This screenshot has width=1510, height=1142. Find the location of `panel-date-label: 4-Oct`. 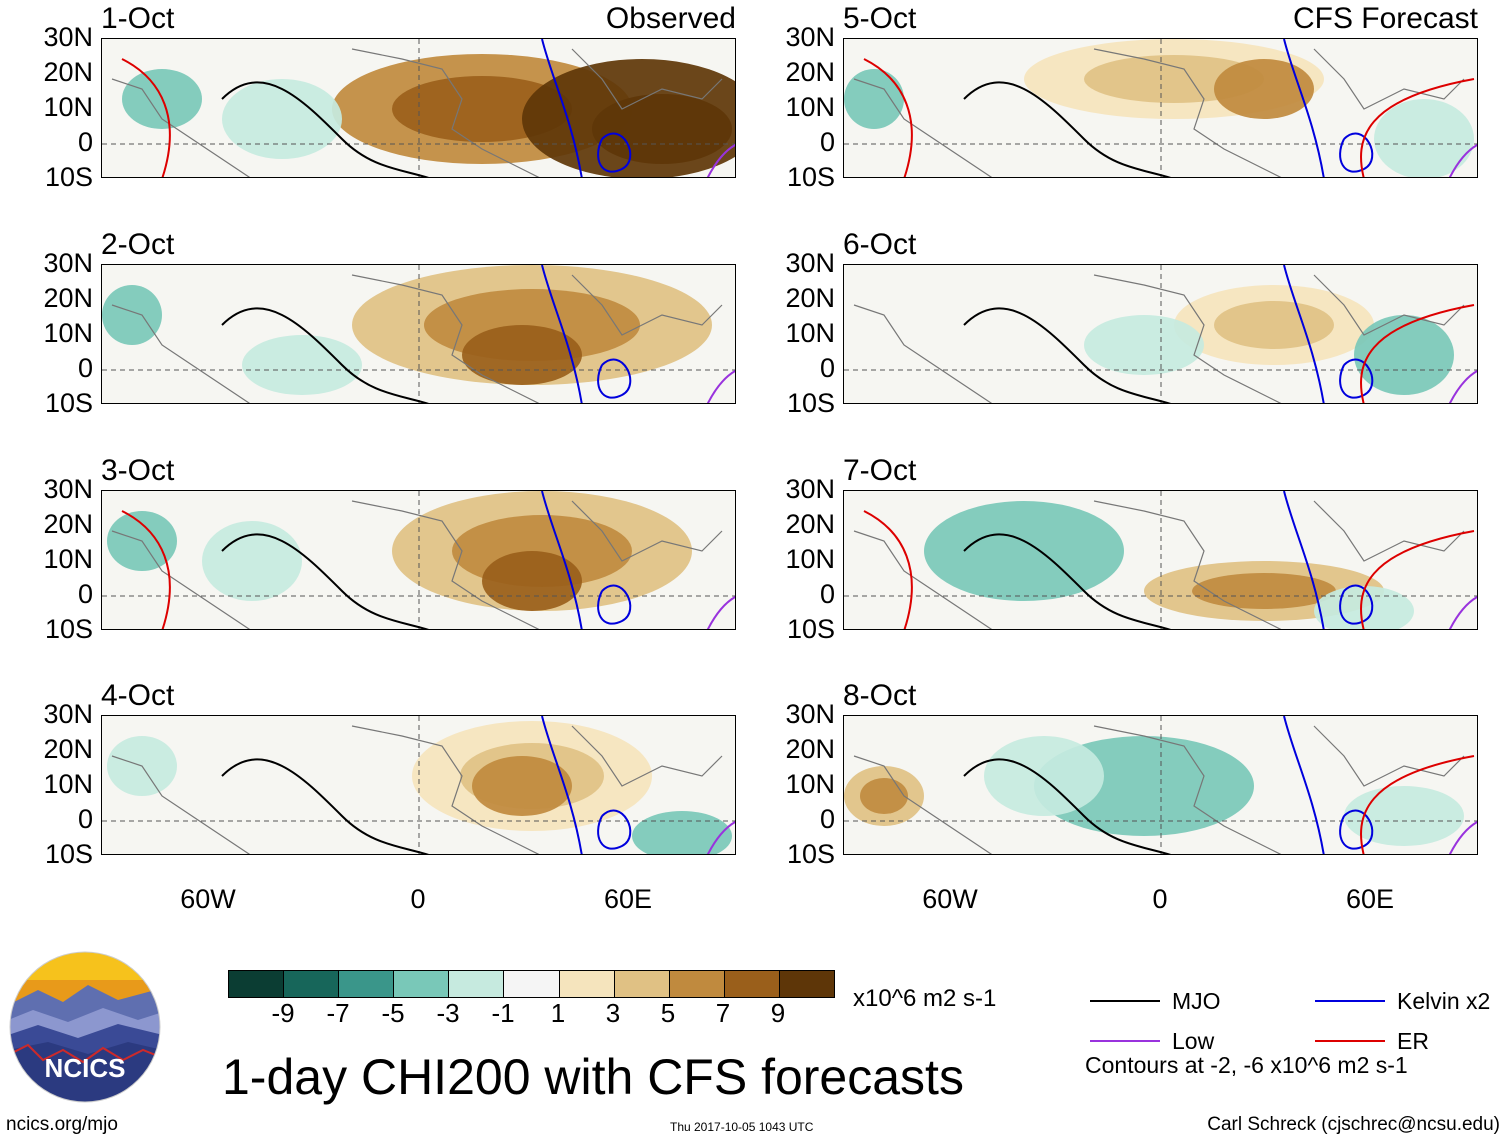

panel-date-label: 4-Oct is located at coordinates (138, 695).